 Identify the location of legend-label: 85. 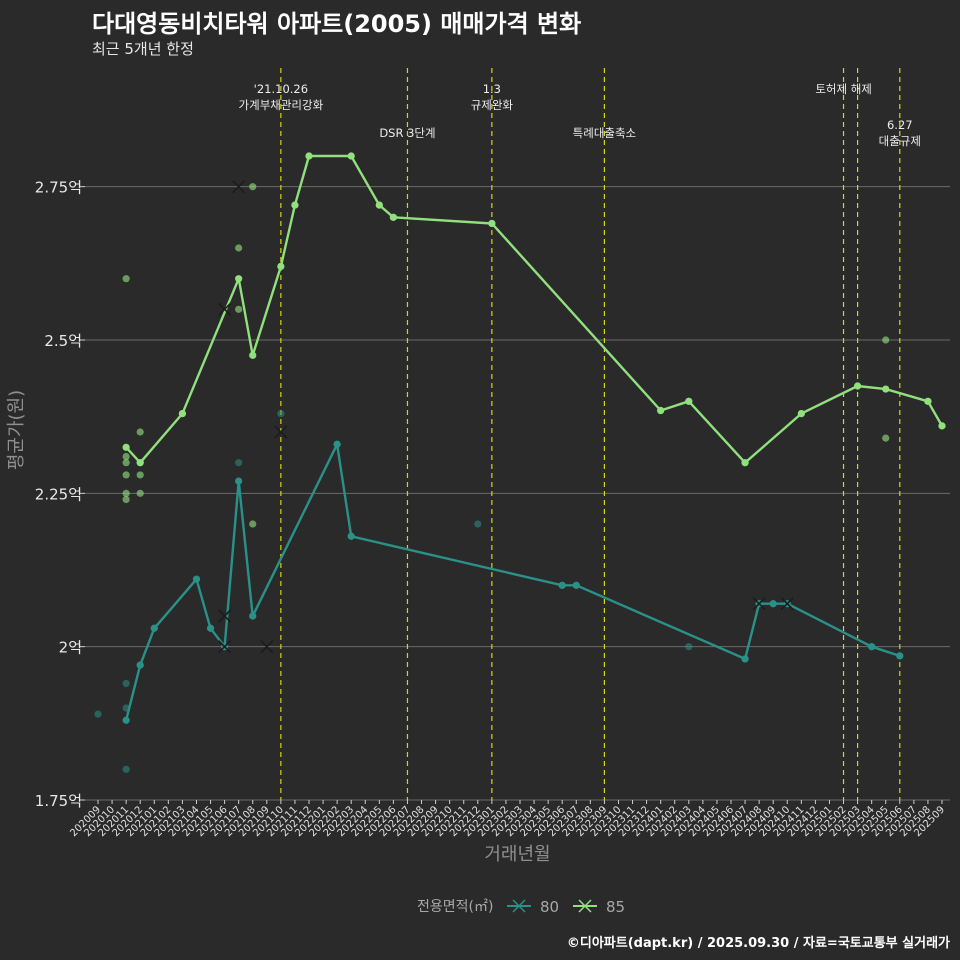
(615, 907).